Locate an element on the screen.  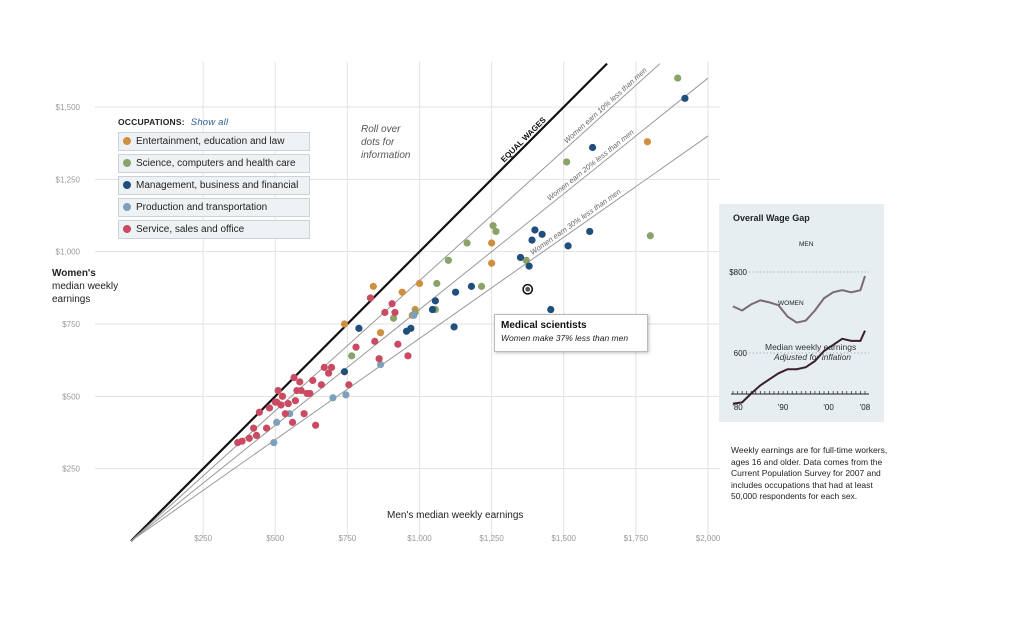
x-axis-label: Men's median weekly earnings is located at coordinates (455, 515).